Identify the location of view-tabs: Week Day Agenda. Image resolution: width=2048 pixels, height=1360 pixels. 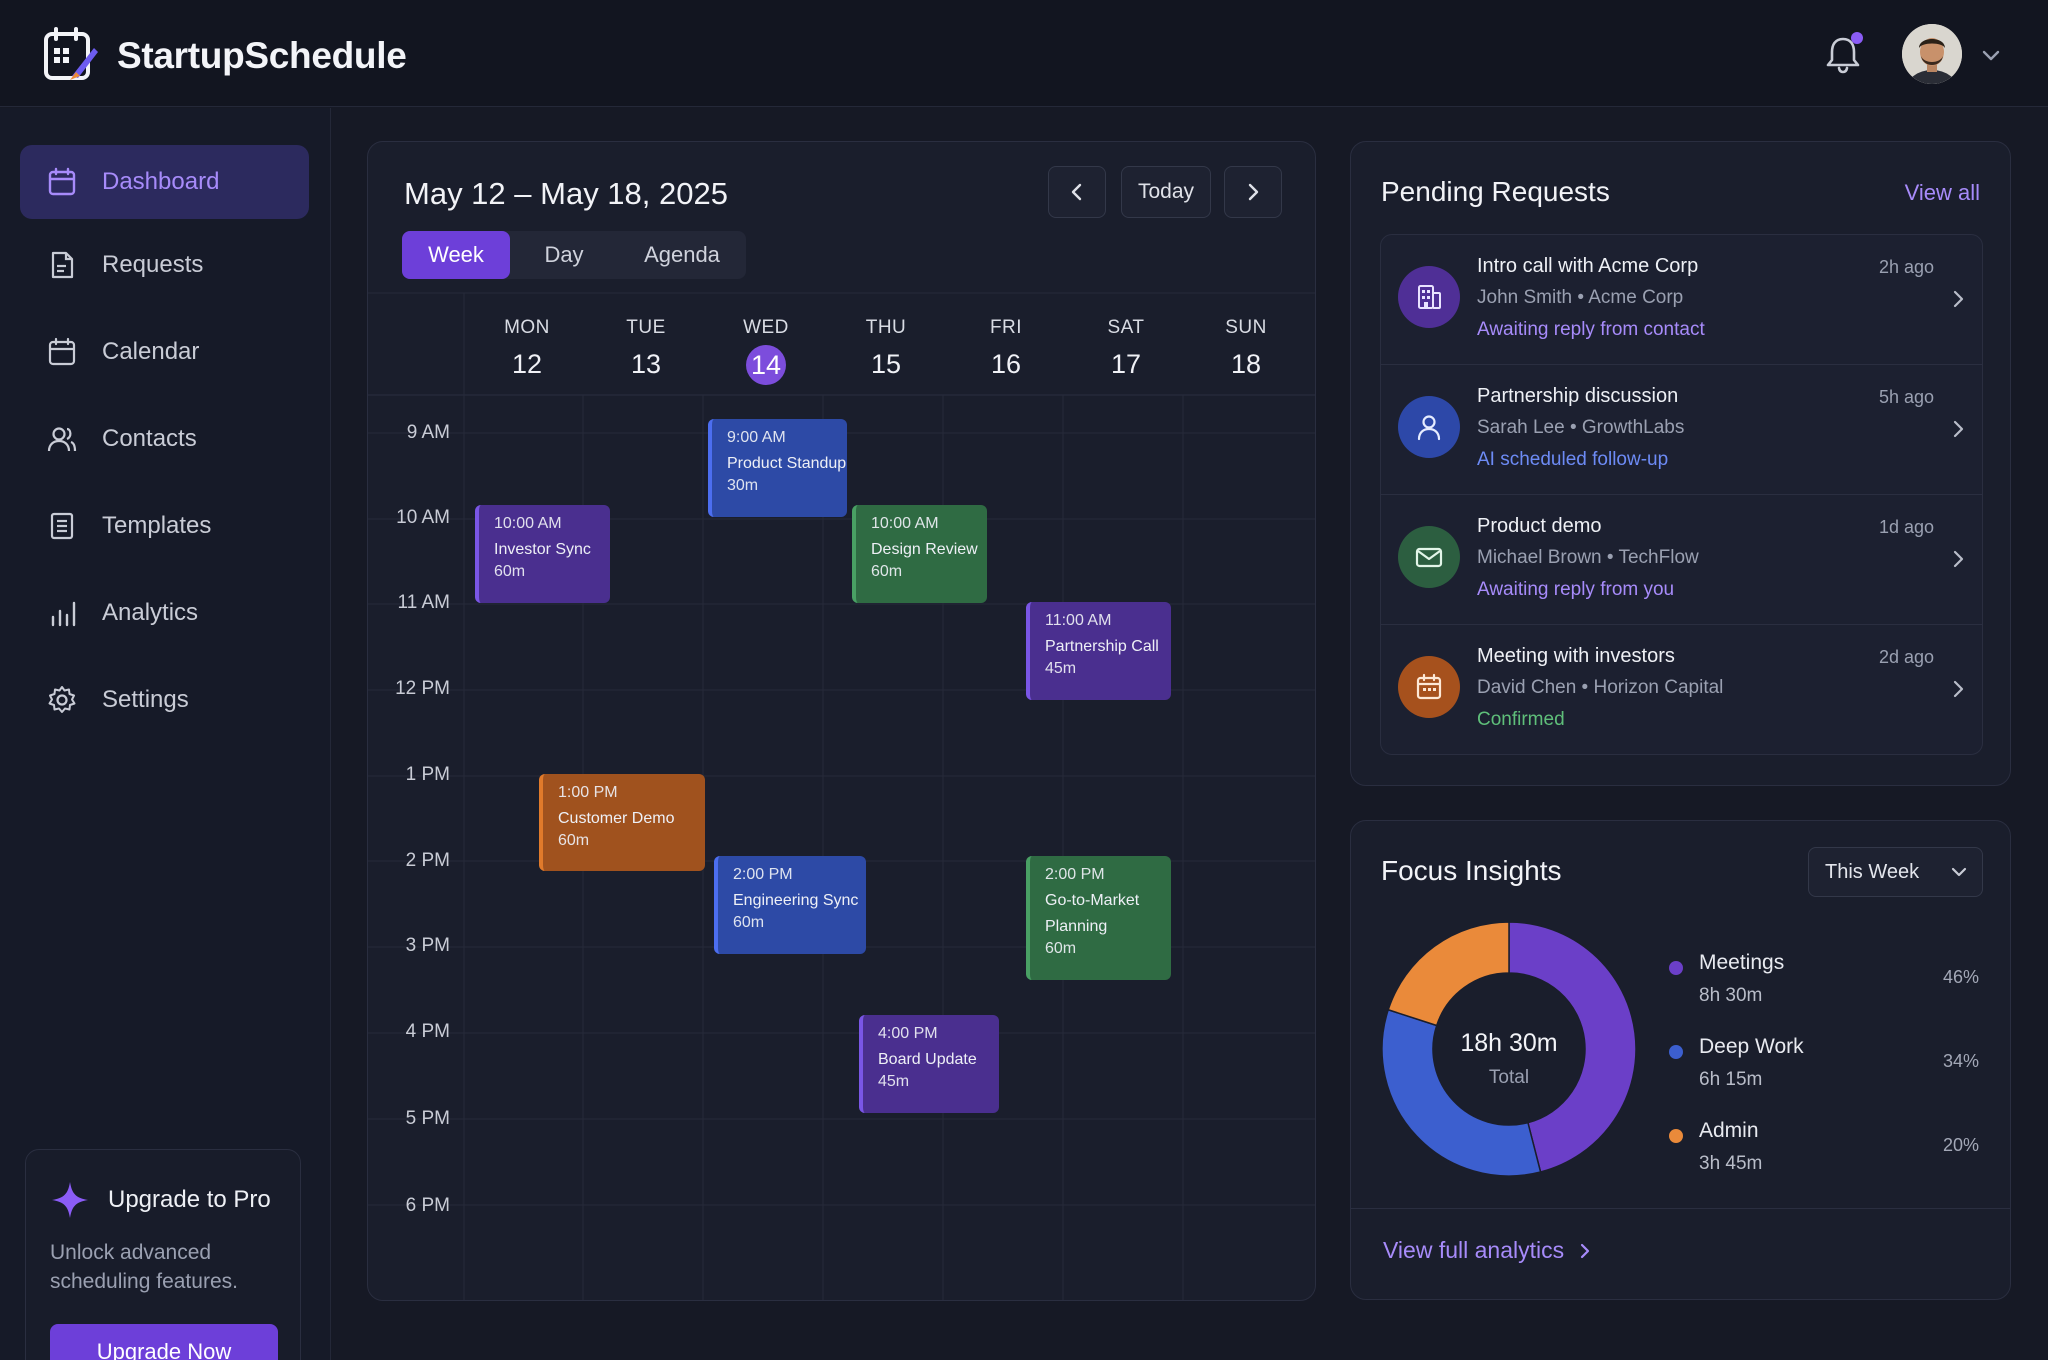
(574, 255).